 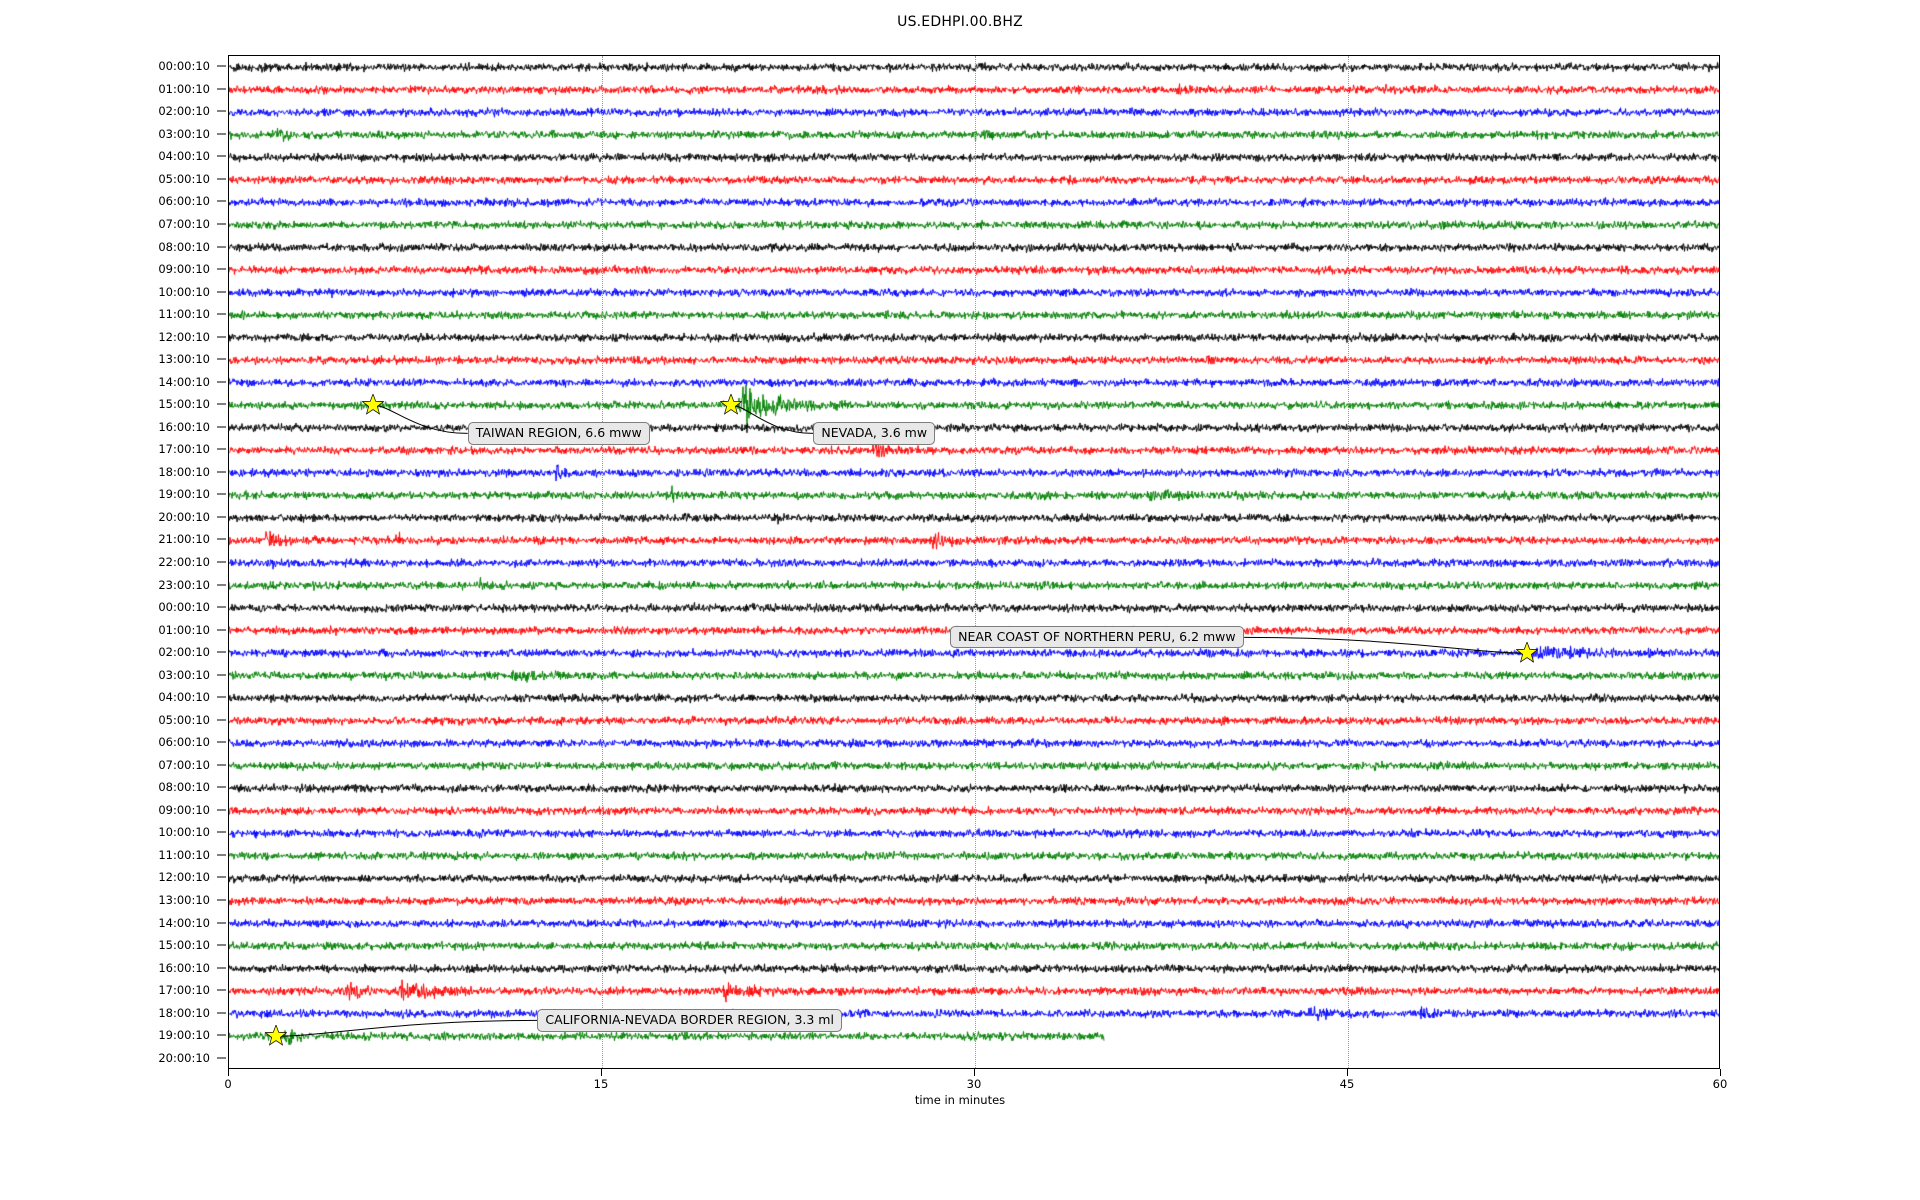 I want to click on x-axis-tick-label: 45, so click(x=1347, y=1084).